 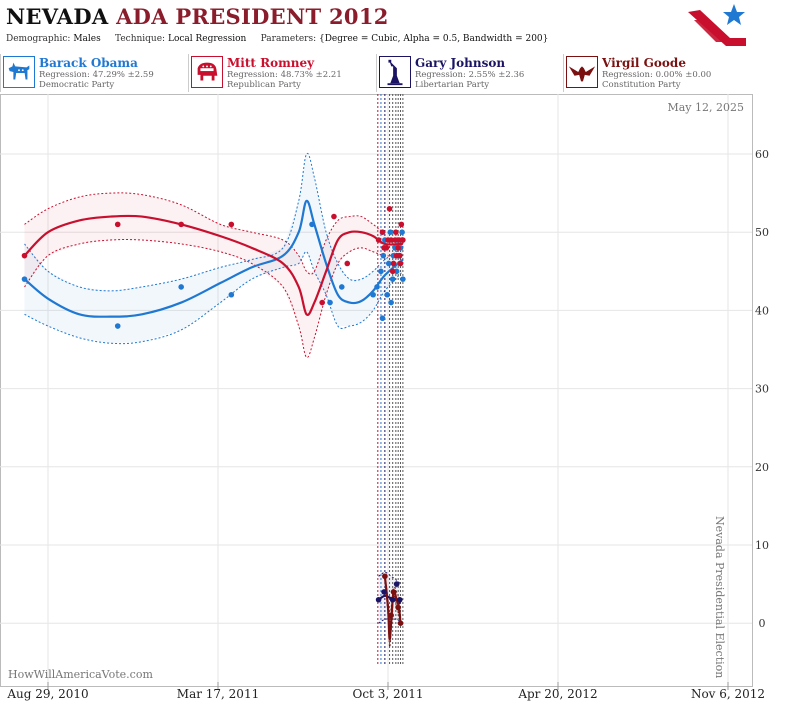 What do you see at coordinates (47, 694) in the screenshot?
I see `x-tick-label: Aug 29, 2010` at bounding box center [47, 694].